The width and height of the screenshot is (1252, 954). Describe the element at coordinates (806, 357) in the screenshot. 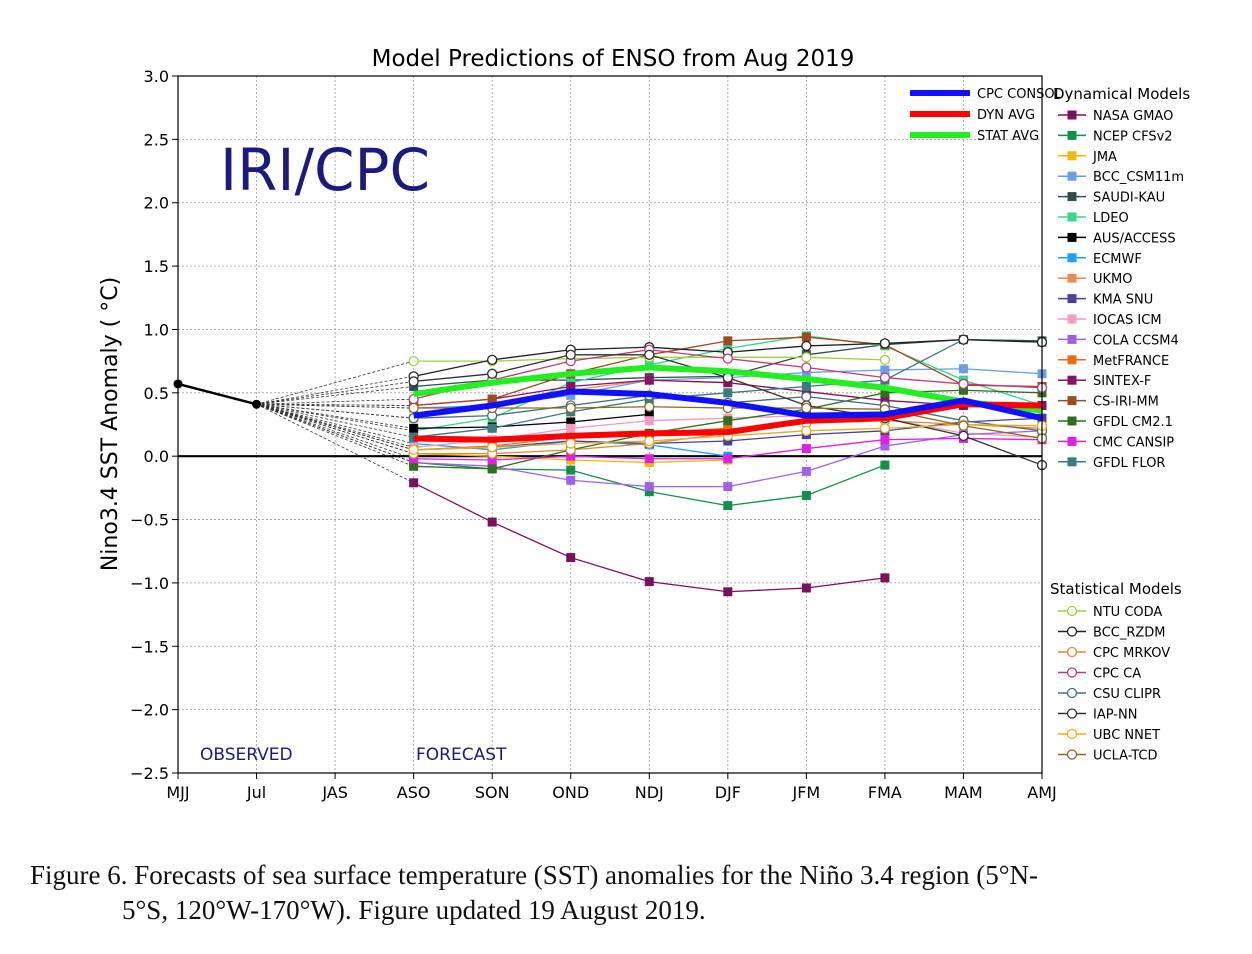

I see `marker-ntu-coda` at that location.